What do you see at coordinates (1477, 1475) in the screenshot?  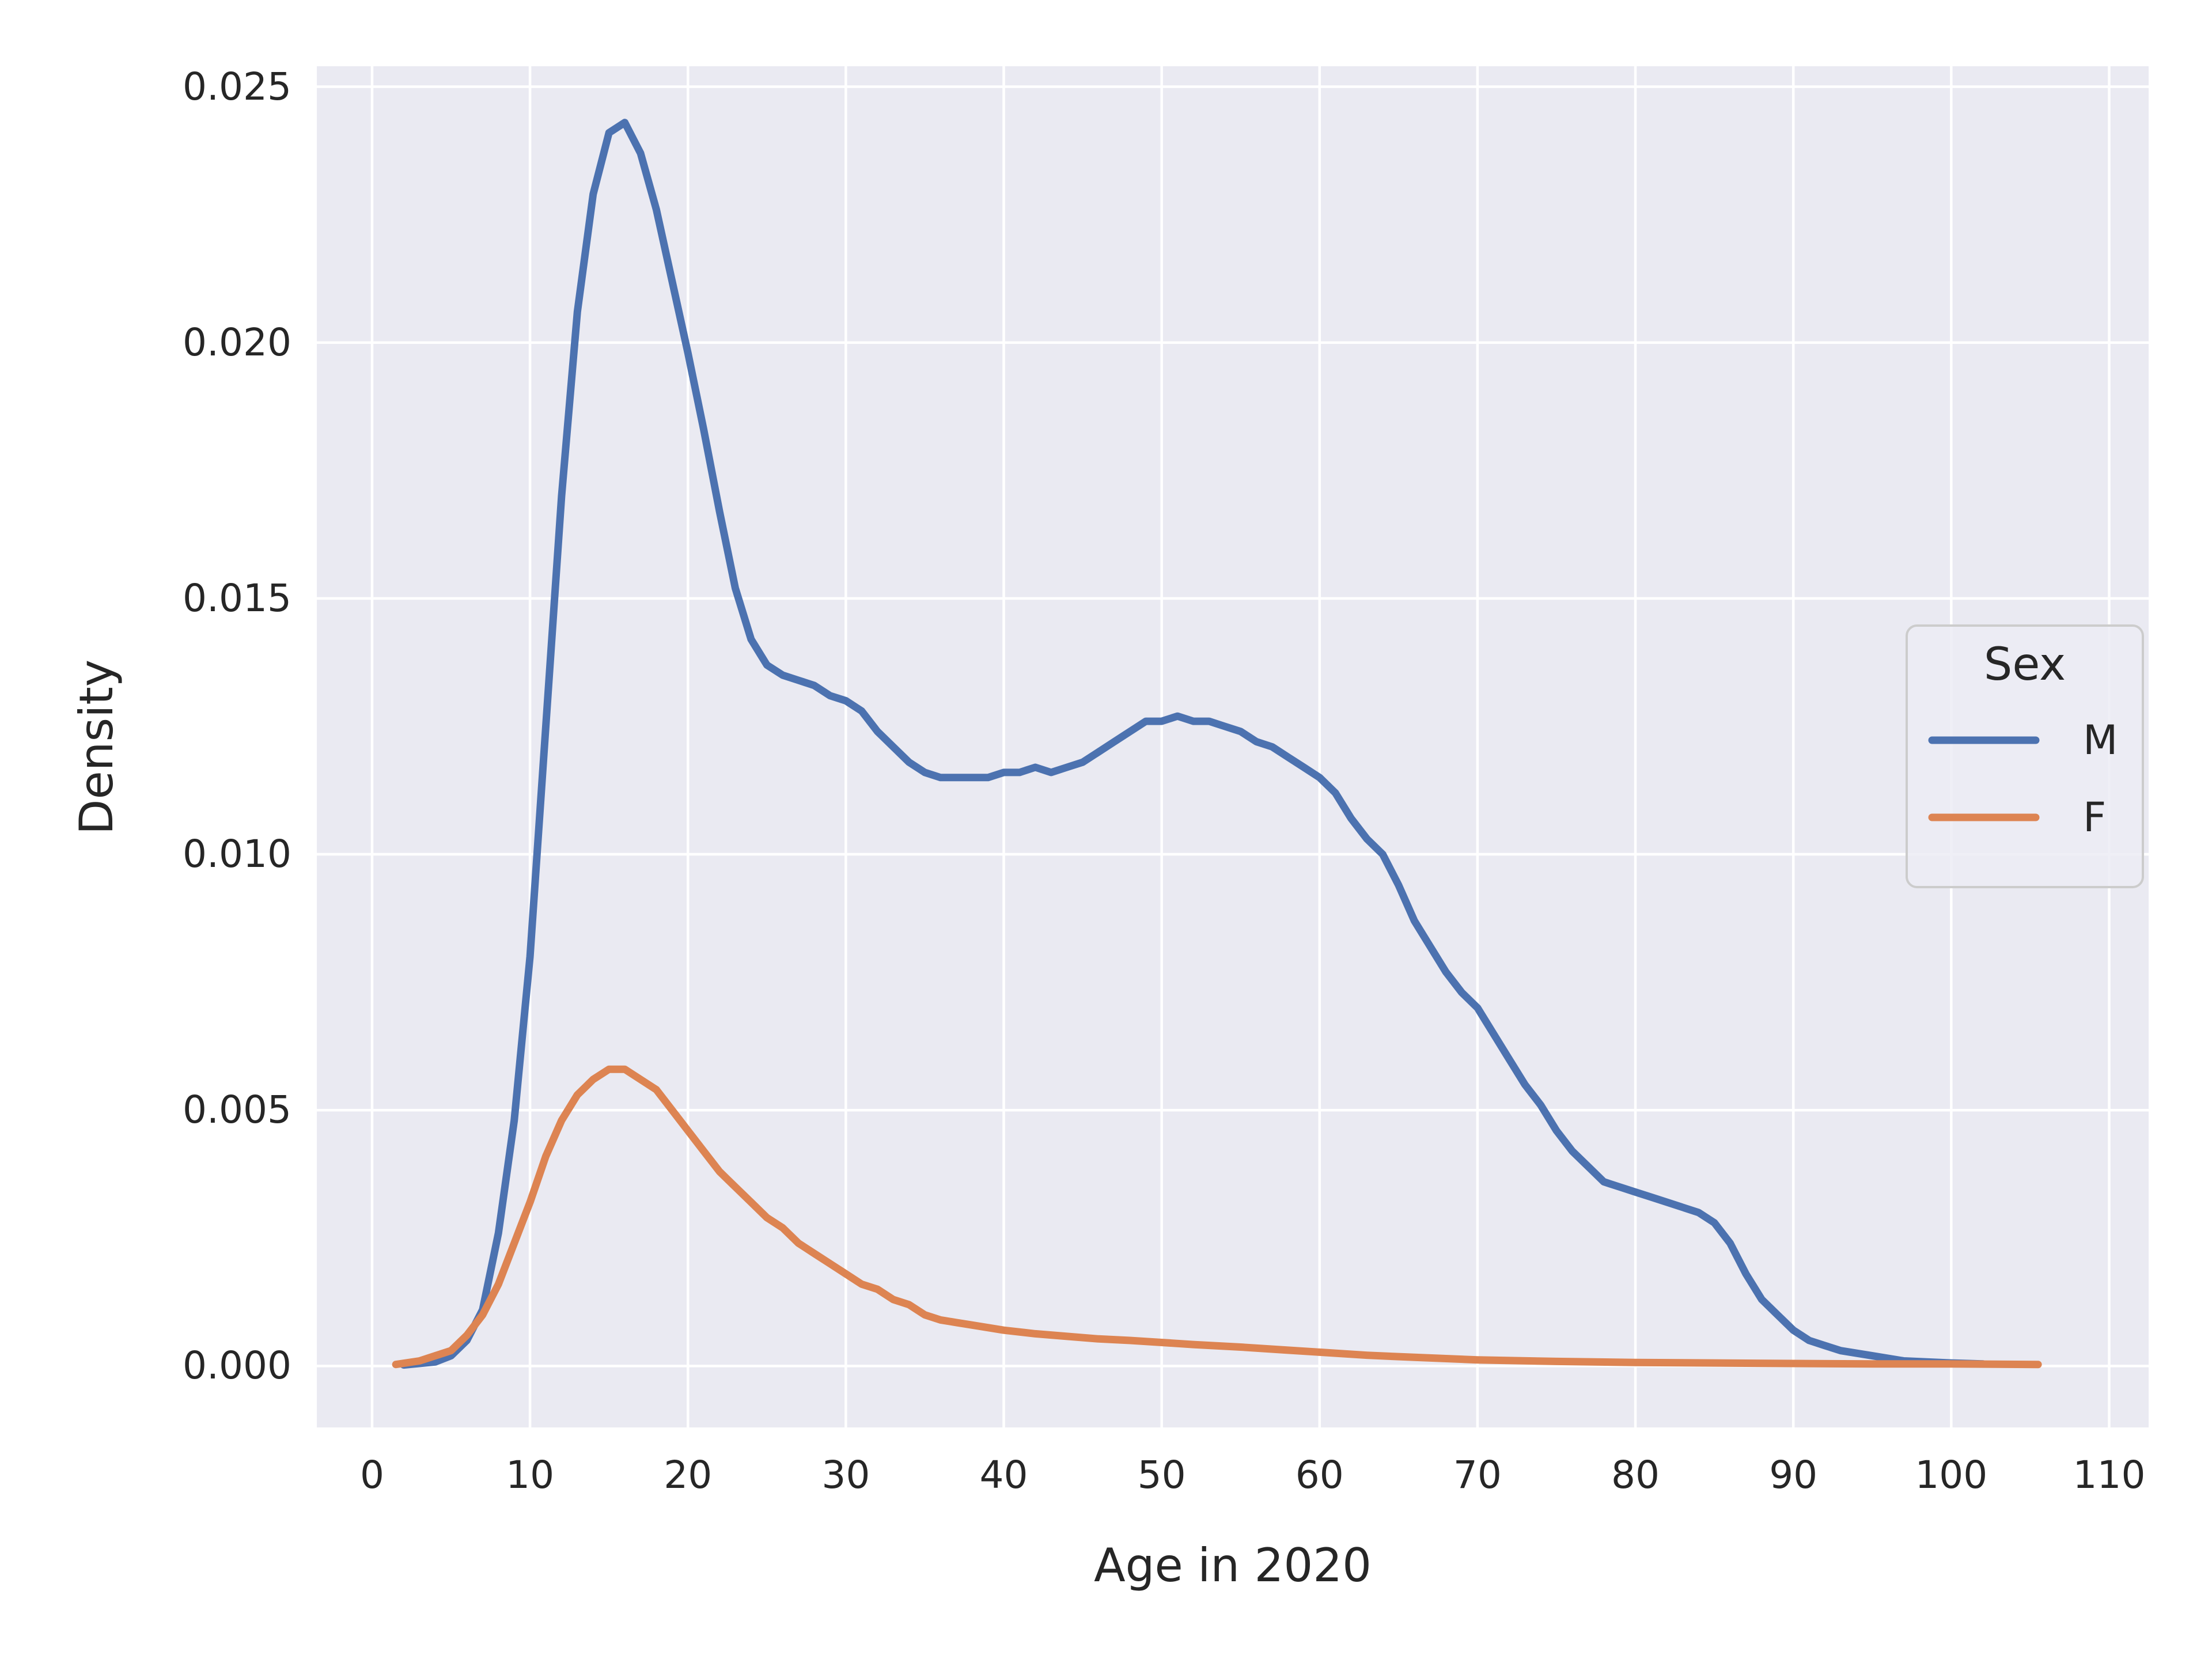 I see `x-tick-label: 70` at bounding box center [1477, 1475].